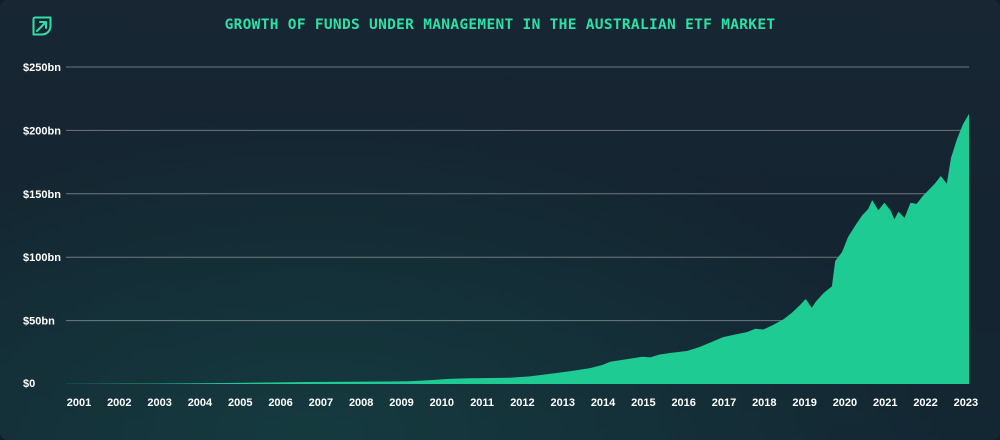  What do you see at coordinates (42, 131) in the screenshot?
I see `y-tick-label: $200bn` at bounding box center [42, 131].